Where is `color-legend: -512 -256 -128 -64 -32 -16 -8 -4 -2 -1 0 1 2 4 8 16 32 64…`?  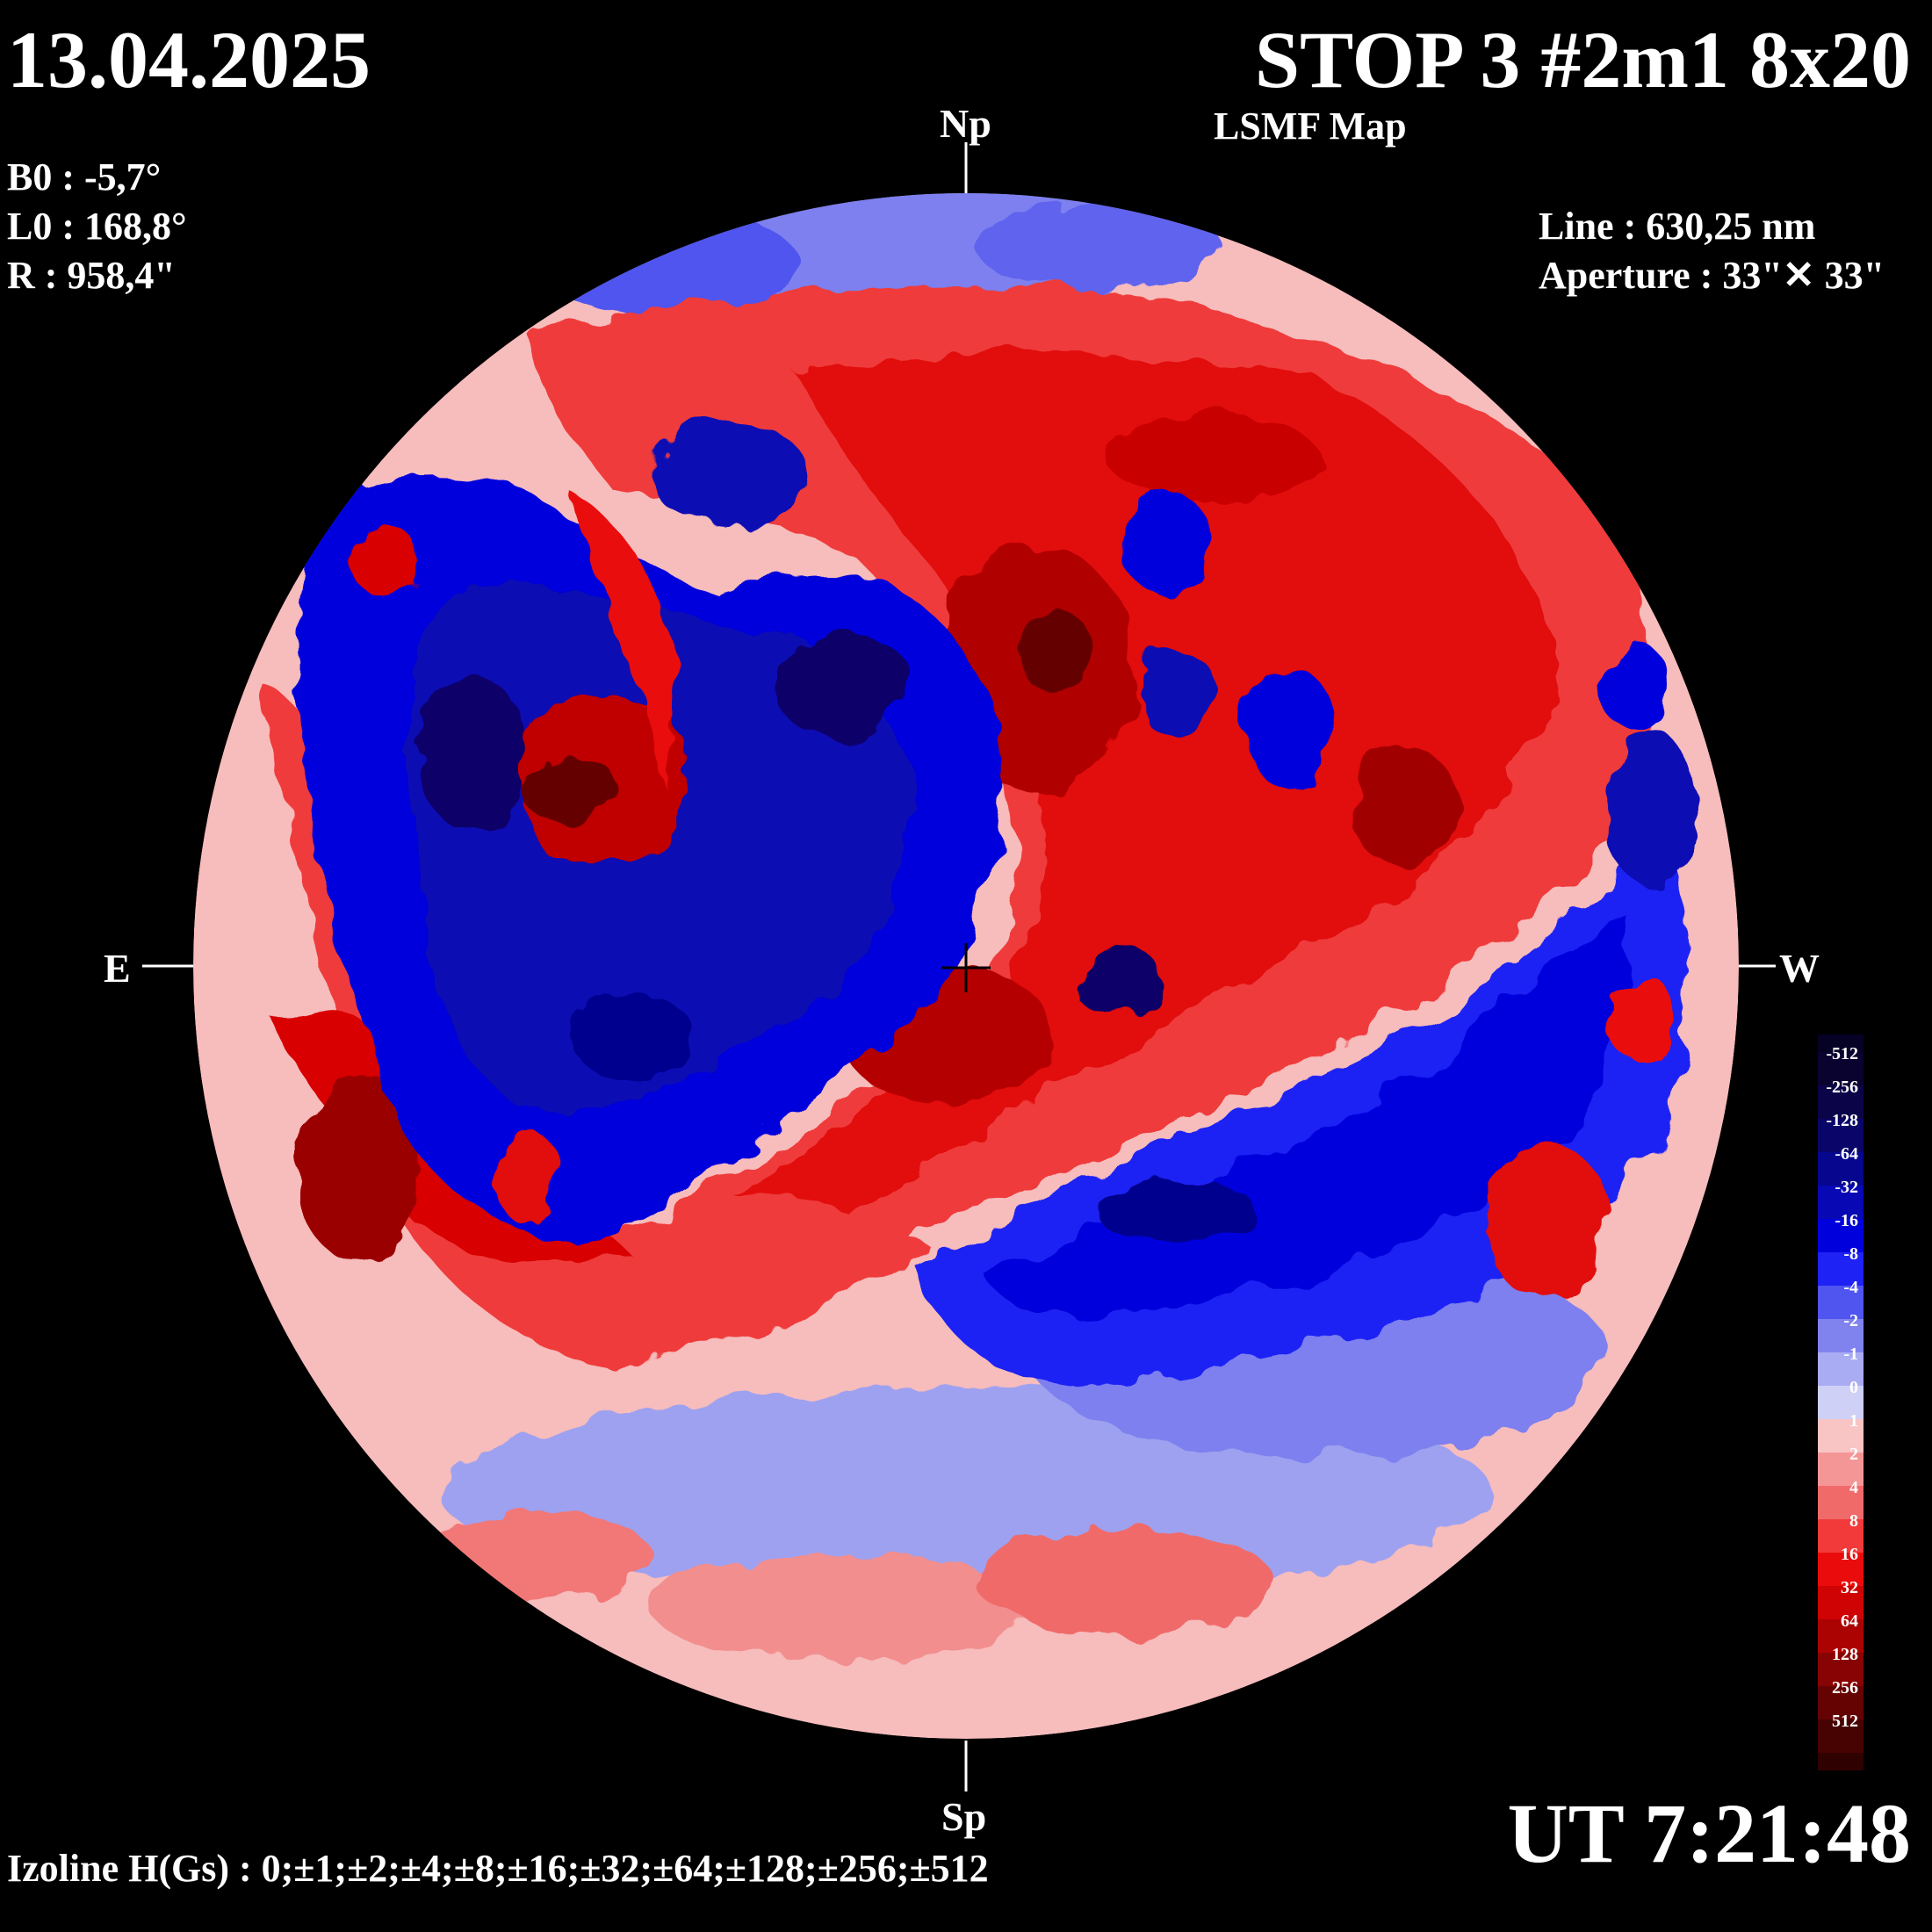
color-legend: -512 -256 -128 -64 -32 -16 -8 -4 -2 -1 0 1 2 4 8 16 32 64… is located at coordinates (1841, 1402).